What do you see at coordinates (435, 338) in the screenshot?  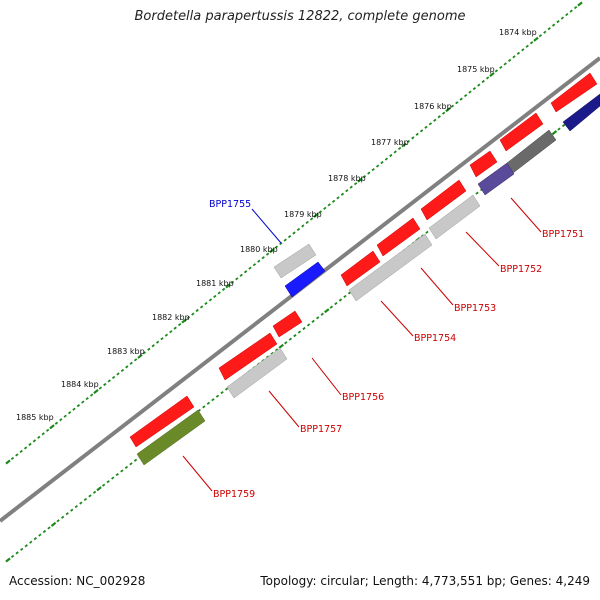 I see `gene-label-bpp1754: BPP1754` at bounding box center [435, 338].